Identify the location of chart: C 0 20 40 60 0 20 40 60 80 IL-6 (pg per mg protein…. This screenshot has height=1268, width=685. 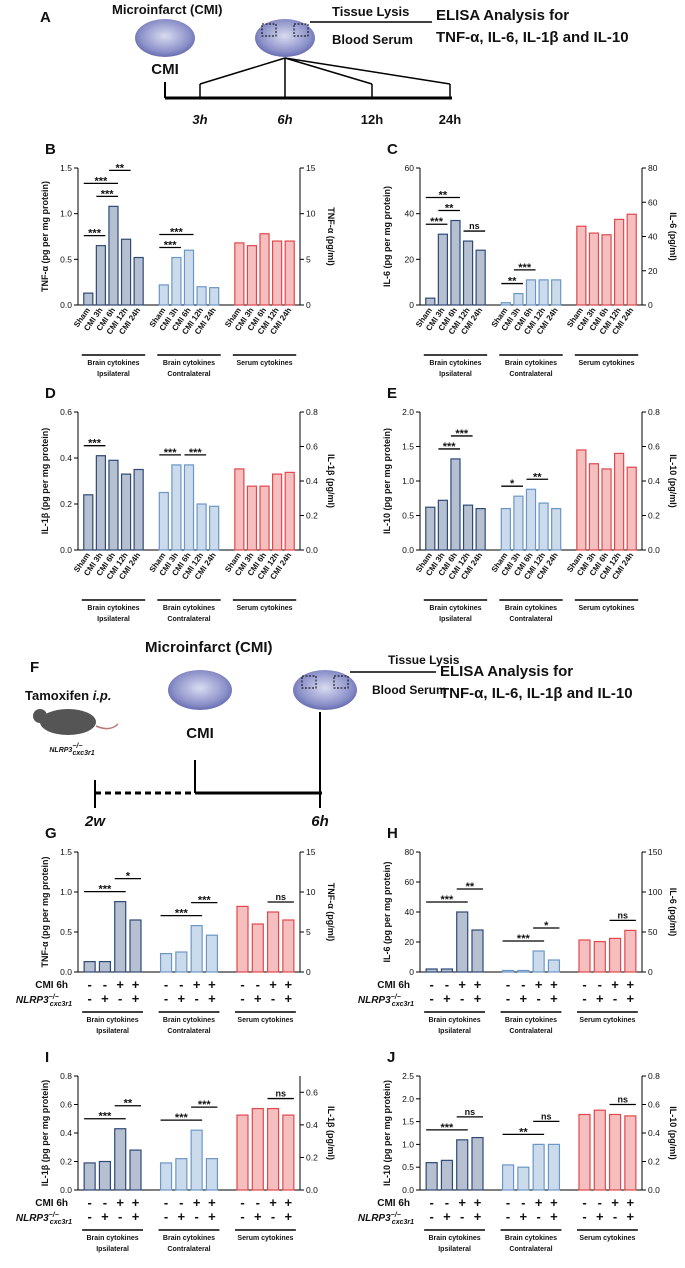
(530, 259).